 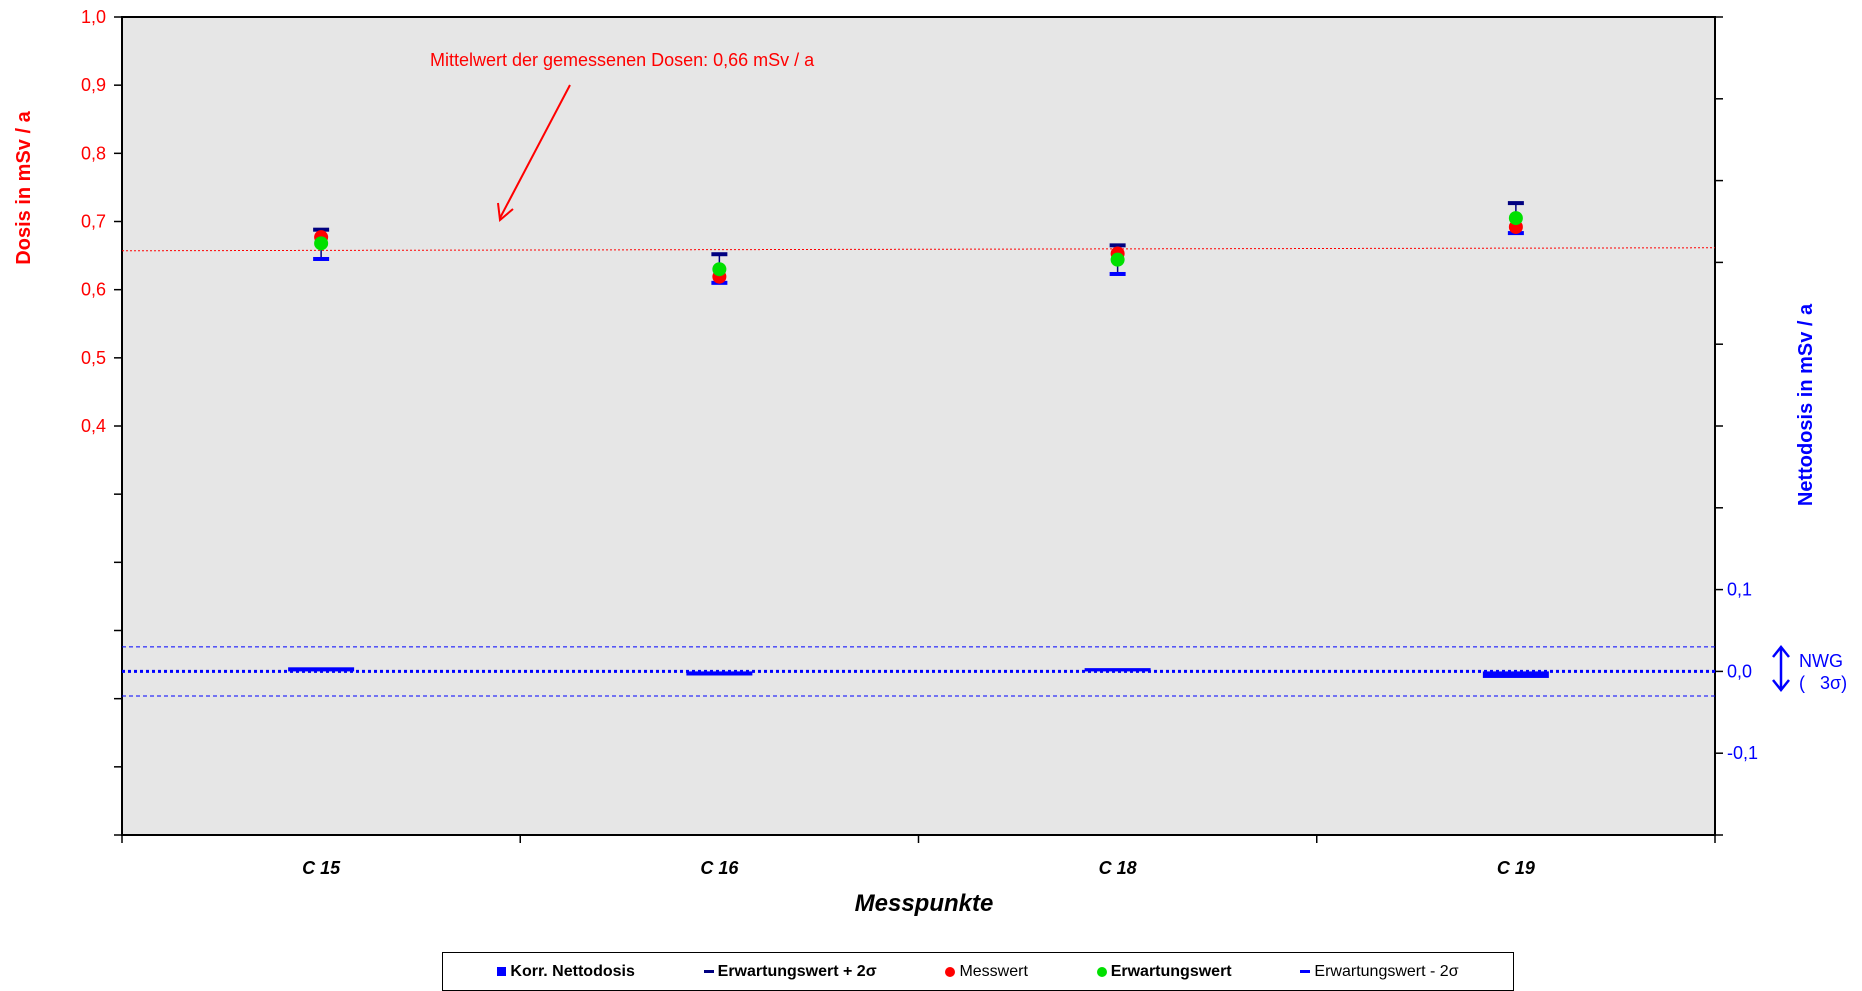 What do you see at coordinates (1516, 868) in the screenshot?
I see `x-tick-label: C 19` at bounding box center [1516, 868].